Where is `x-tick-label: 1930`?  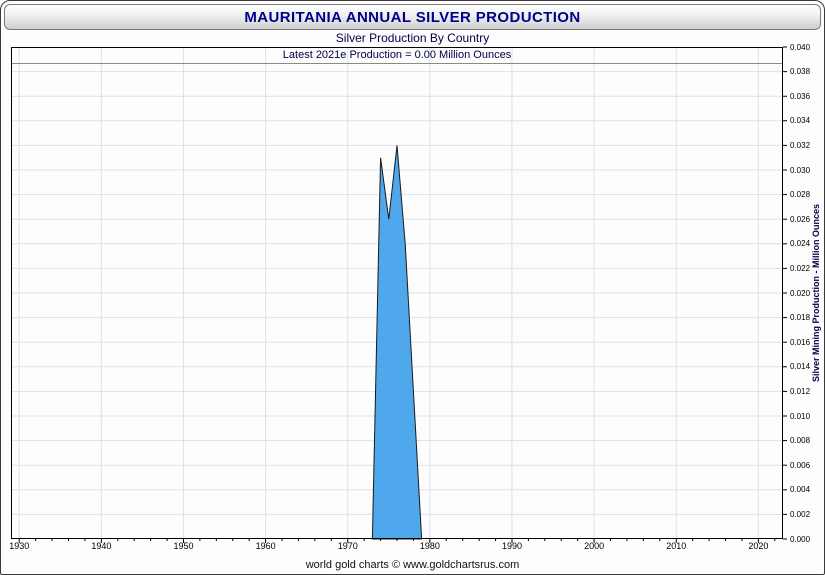 x-tick-label: 1930 is located at coordinates (19, 546).